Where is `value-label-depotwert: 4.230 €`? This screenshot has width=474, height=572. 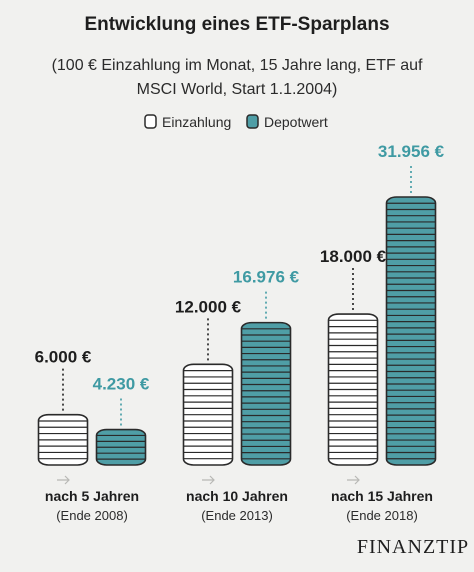
value-label-depotwert: 4.230 € is located at coordinates (121, 384).